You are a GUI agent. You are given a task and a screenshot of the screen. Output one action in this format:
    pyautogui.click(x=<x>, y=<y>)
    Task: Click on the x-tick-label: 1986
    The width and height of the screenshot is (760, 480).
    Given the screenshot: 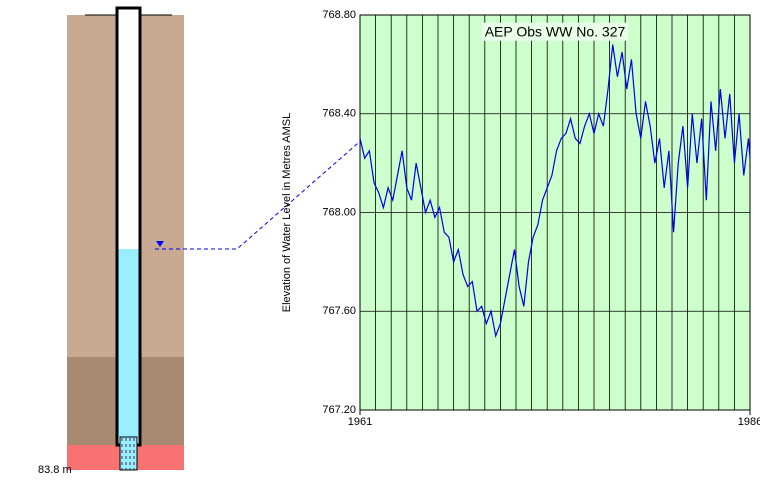 What is the action you would take?
    pyautogui.click(x=749, y=422)
    